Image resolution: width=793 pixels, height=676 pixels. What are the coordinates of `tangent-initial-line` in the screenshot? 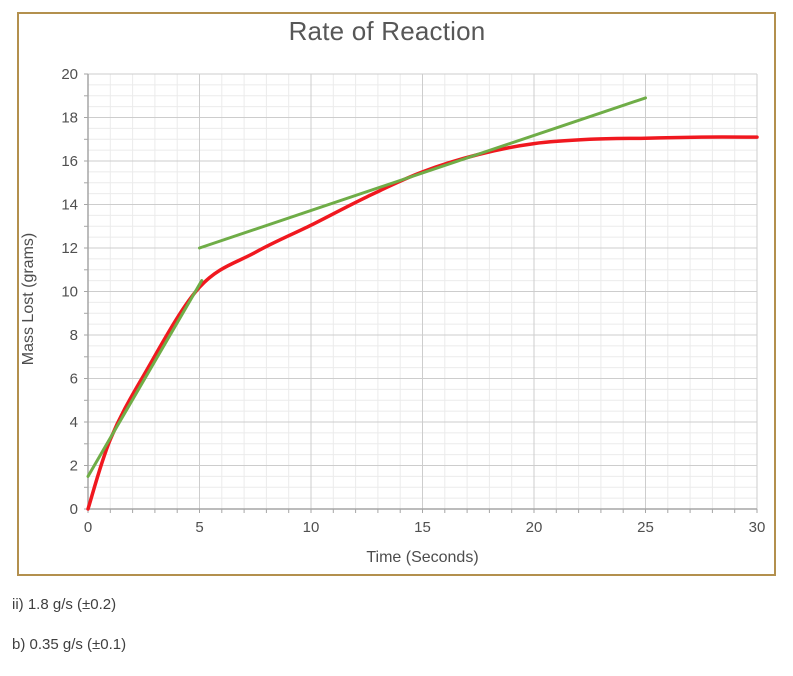 It's located at (145, 378).